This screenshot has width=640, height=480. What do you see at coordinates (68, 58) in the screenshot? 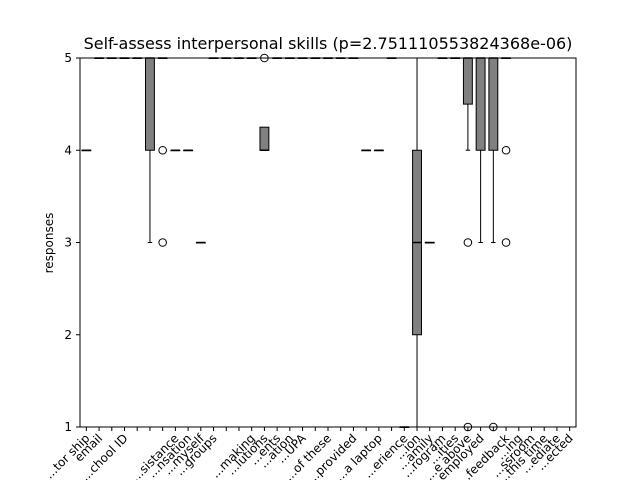
I see `y-tick-label: 5` at bounding box center [68, 58].